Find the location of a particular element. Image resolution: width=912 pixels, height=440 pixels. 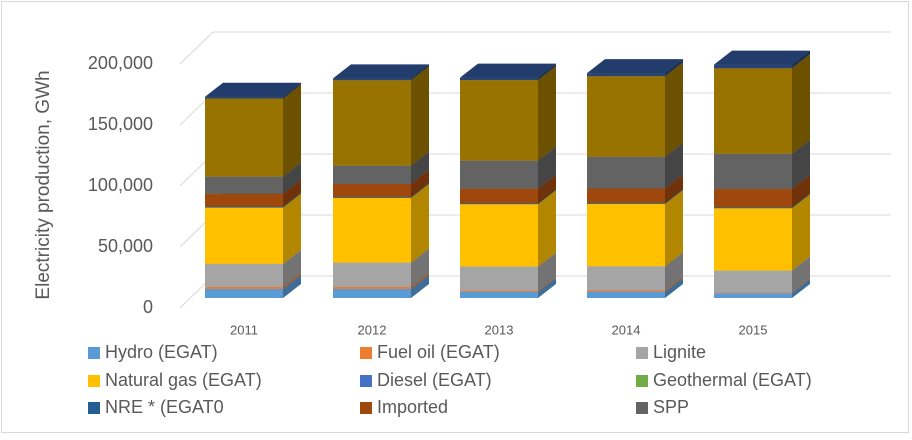

grid-line-side is located at coordinates (196, 48).